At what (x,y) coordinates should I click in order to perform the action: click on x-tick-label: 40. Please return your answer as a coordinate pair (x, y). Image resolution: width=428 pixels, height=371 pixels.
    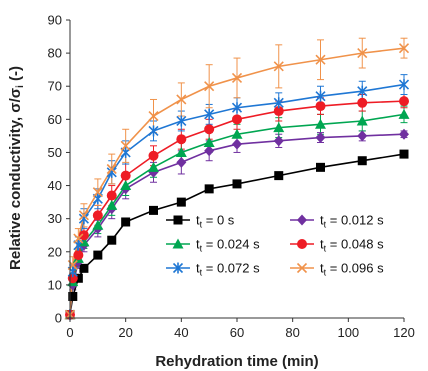
    Looking at the image, I should click on (181, 332).